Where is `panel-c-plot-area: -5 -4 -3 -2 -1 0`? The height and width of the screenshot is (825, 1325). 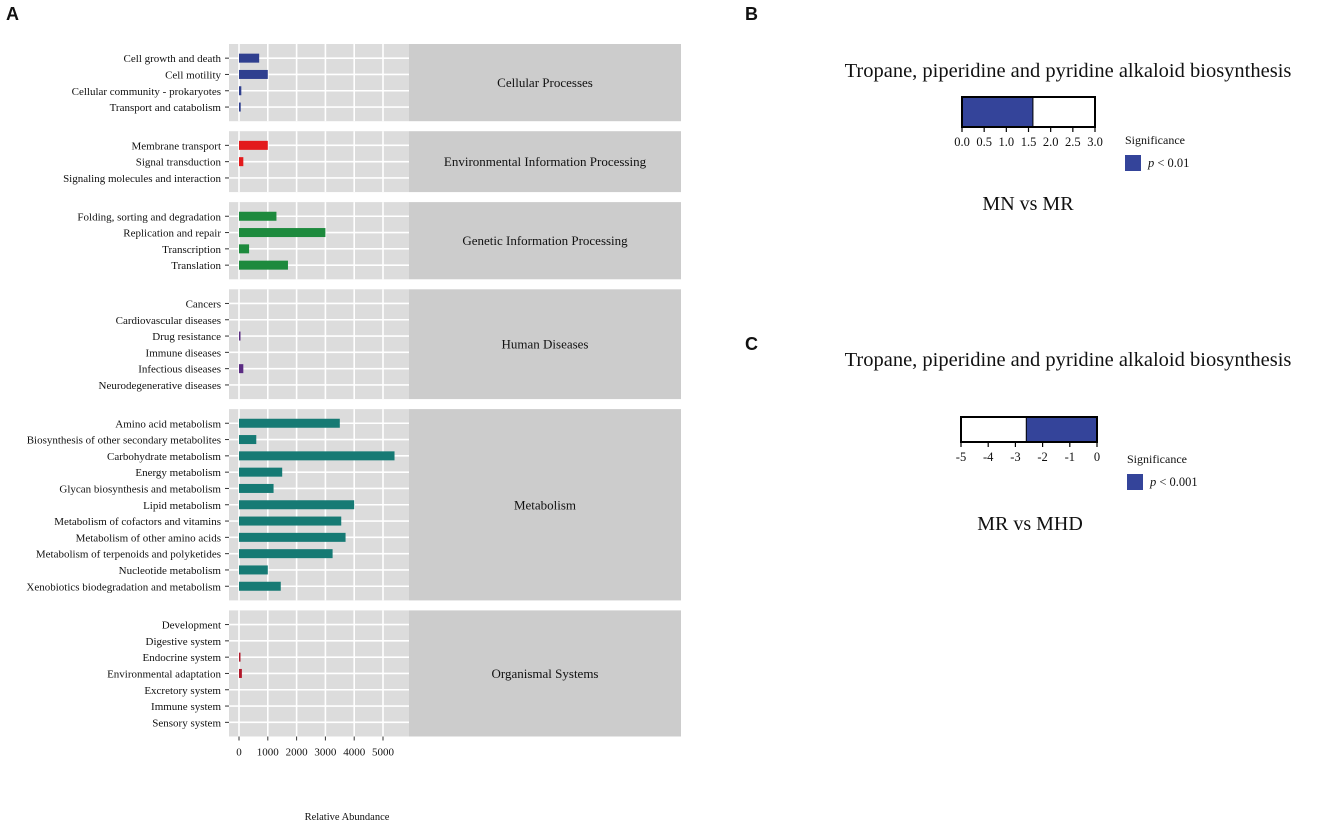 panel-c-plot-area: -5 -4 -3 -2 -1 0 is located at coordinates (1028, 440).